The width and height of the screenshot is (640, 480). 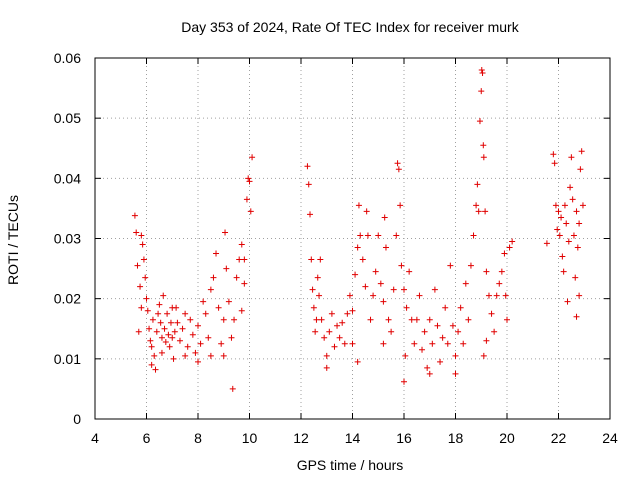 I want to click on x-tick-label: 10, so click(x=250, y=438).